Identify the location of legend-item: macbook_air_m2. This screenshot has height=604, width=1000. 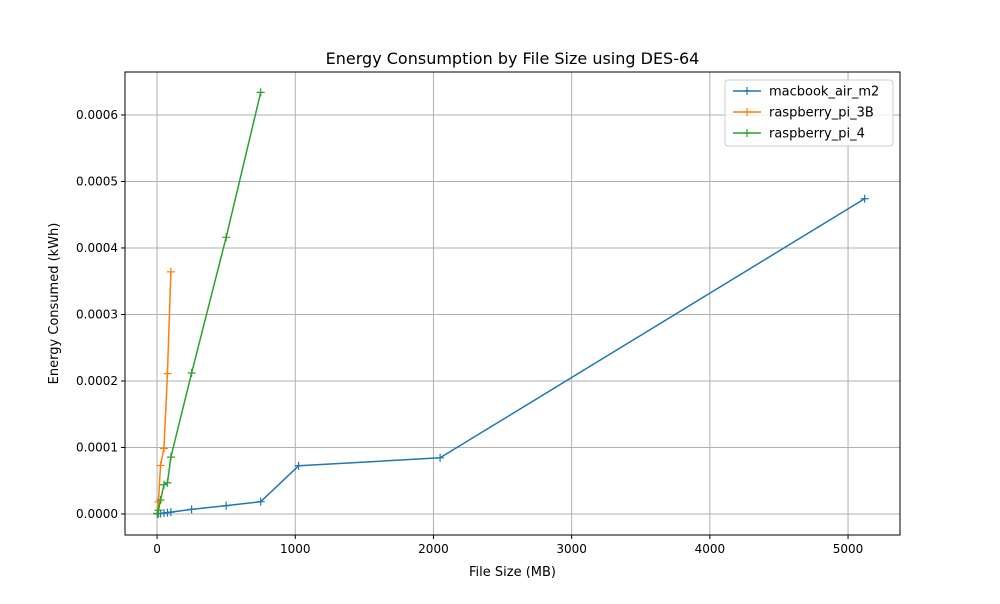
(806, 92).